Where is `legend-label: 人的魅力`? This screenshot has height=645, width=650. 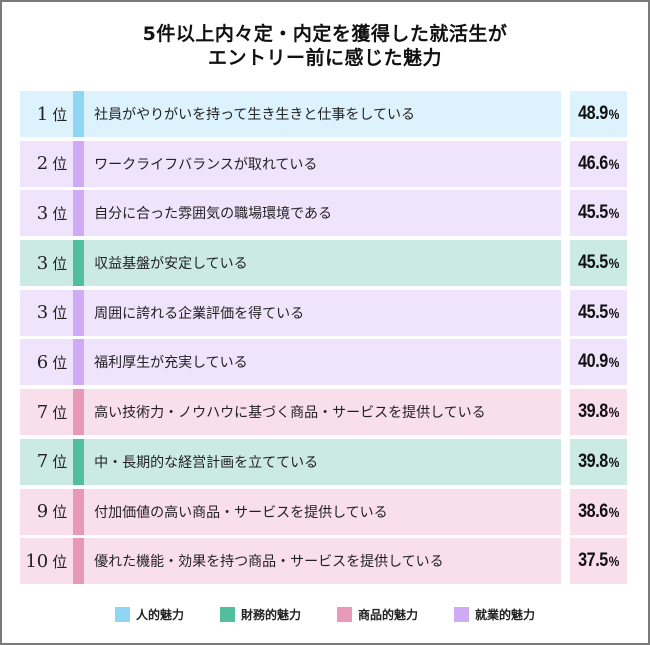 legend-label: 人的魅力 is located at coordinates (159, 615).